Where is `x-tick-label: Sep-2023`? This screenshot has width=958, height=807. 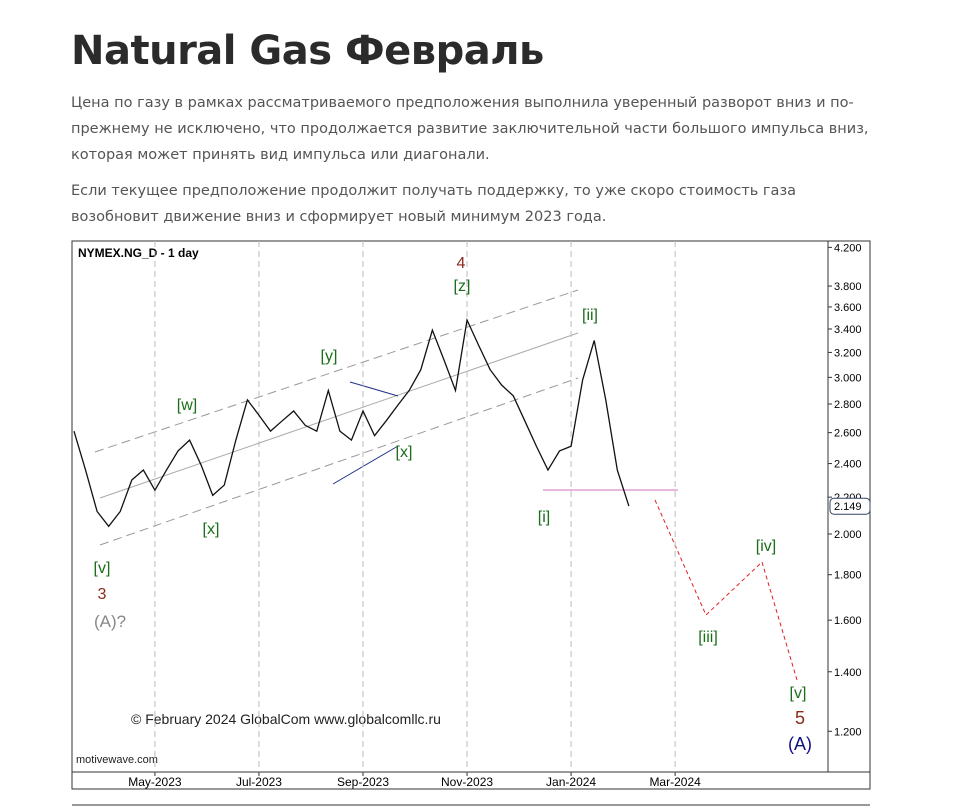
x-tick-label: Sep-2023 is located at coordinates (363, 782).